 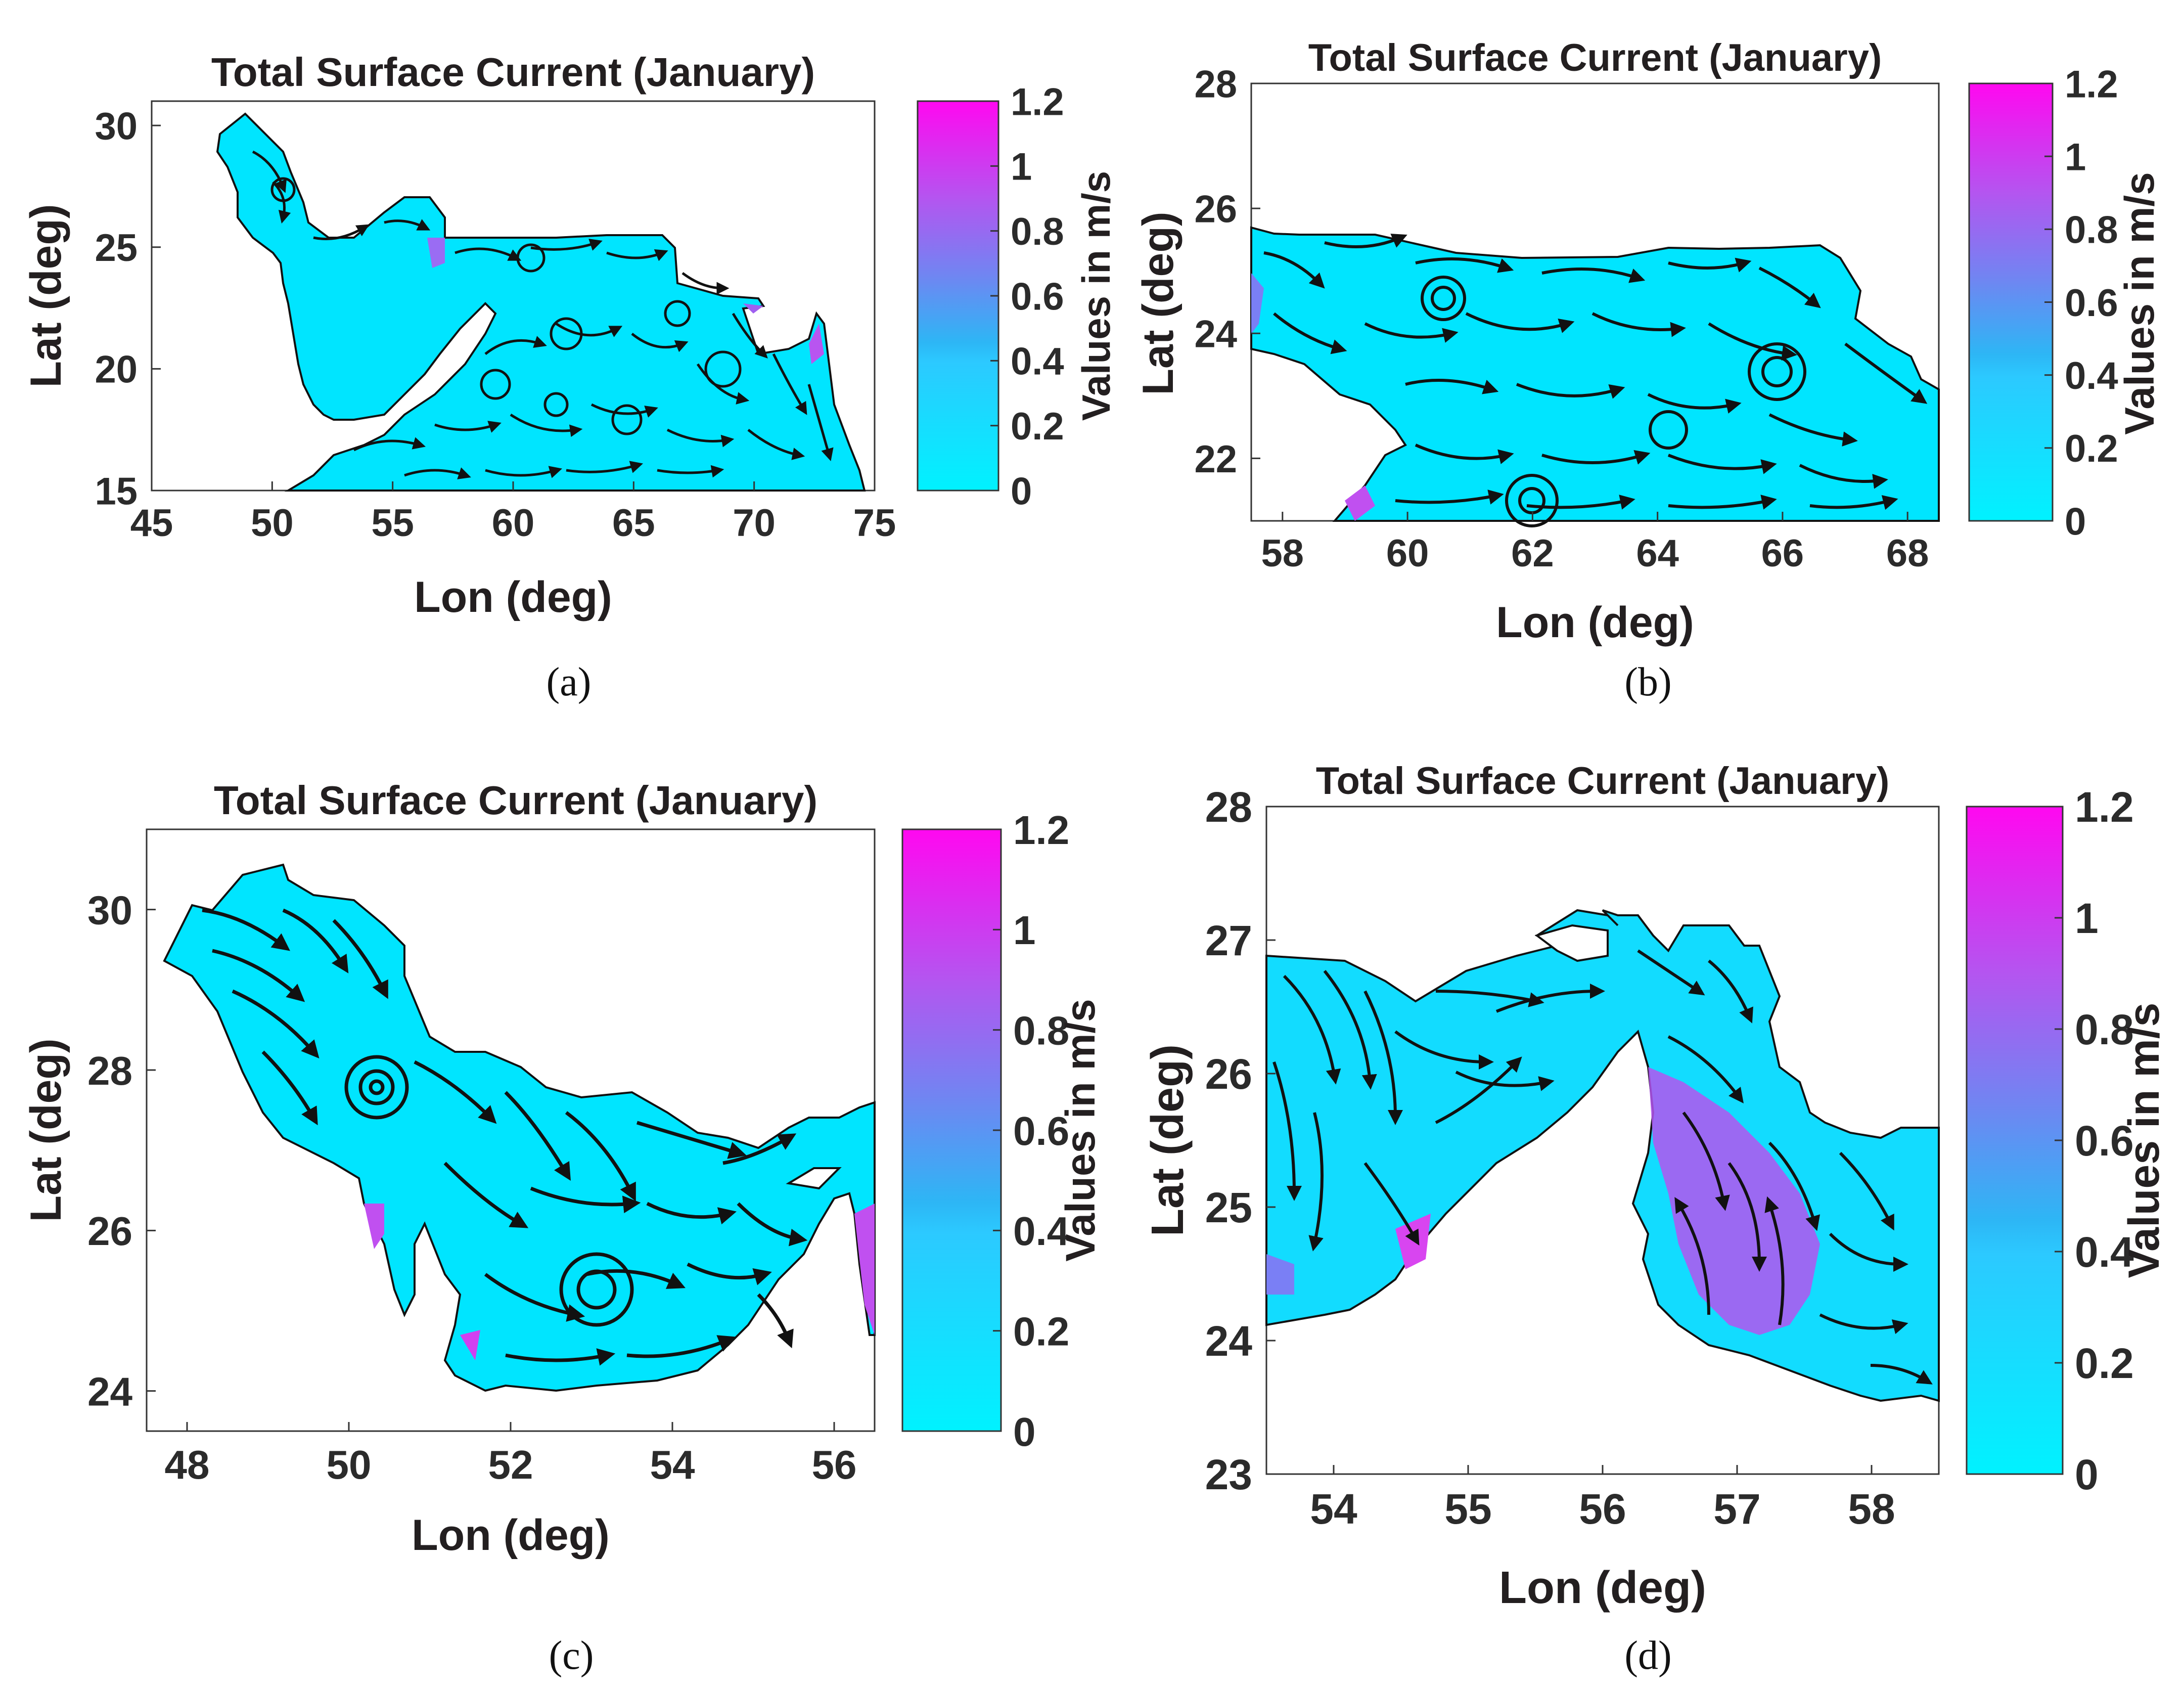 What do you see at coordinates (571, 1655) in the screenshot?
I see `panel-caption: (c)` at bounding box center [571, 1655].